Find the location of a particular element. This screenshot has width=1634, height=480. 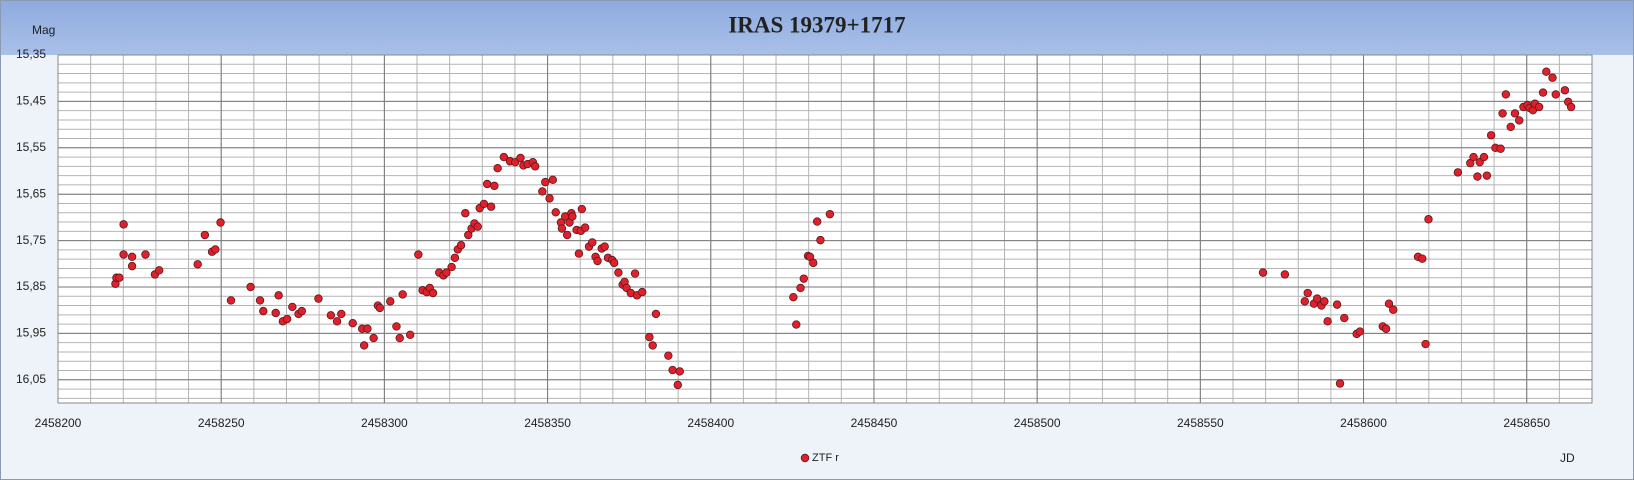

title-band is located at coordinates (817, 28).